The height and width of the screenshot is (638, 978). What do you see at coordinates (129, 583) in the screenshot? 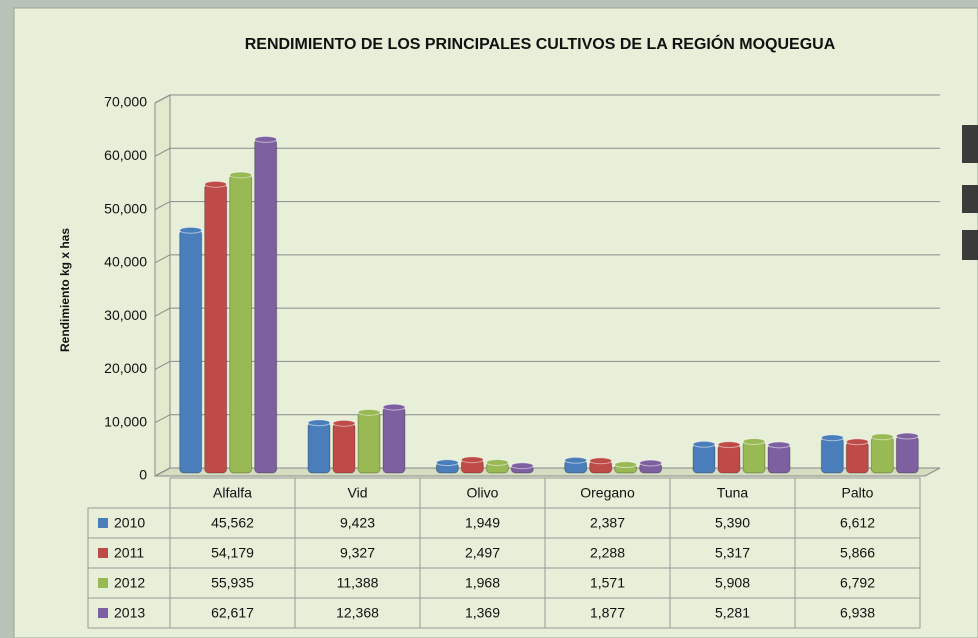
I see `legend-label: 2012` at bounding box center [129, 583].